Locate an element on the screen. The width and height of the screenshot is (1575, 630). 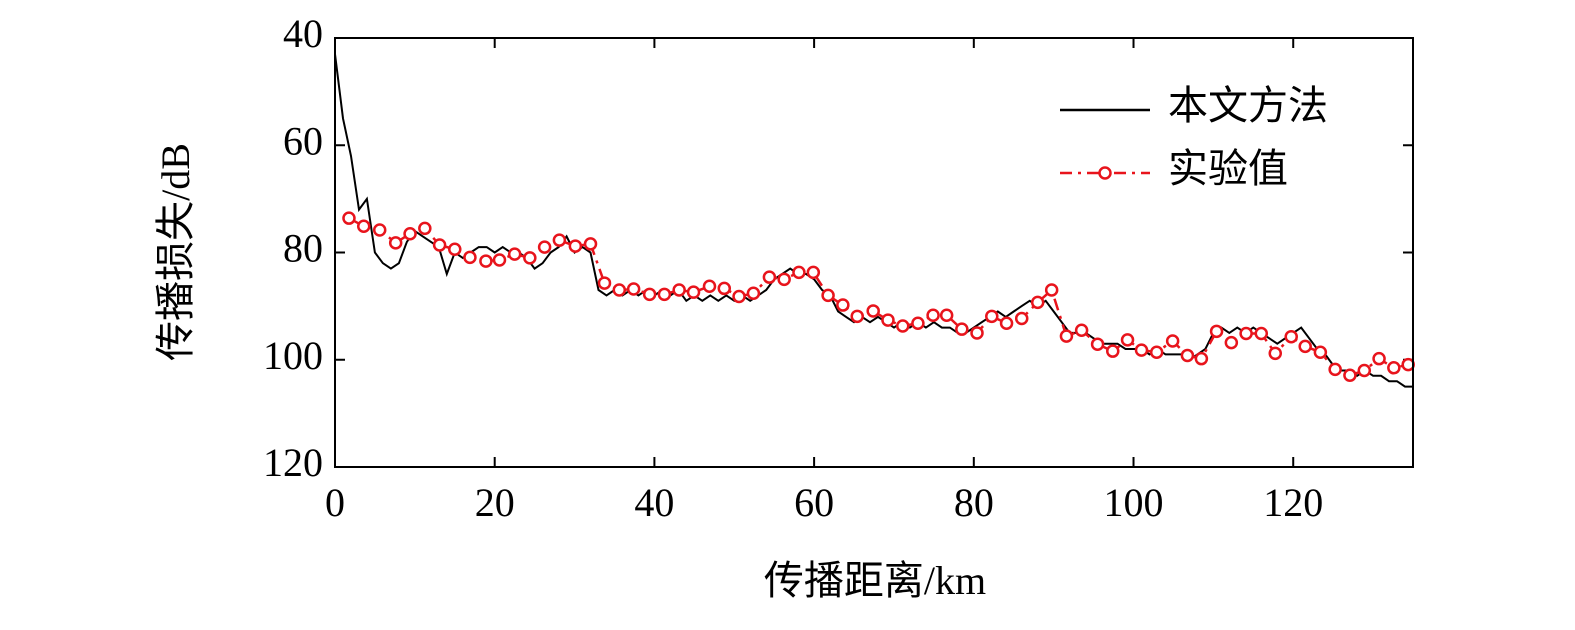
y-tick-label: 80 is located at coordinates (303, 248).